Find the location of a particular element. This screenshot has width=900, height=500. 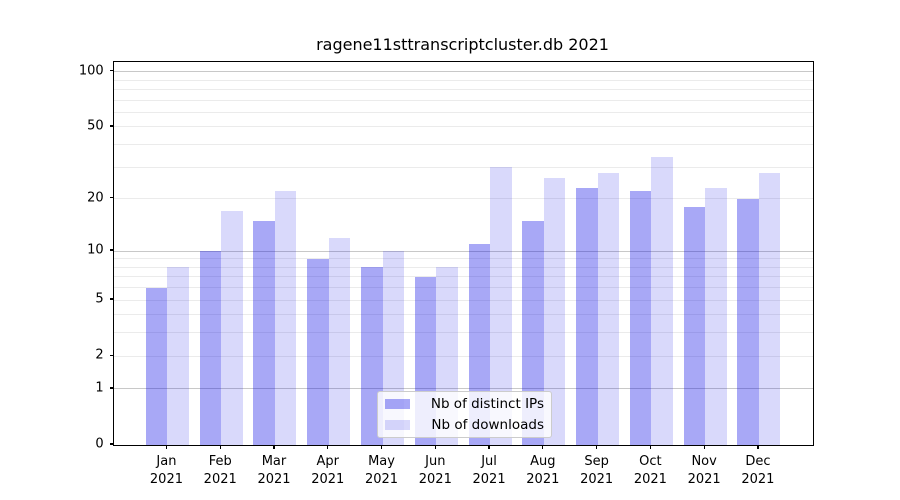

x-tick-label-apr: Apr 2021 is located at coordinates (328, 471).